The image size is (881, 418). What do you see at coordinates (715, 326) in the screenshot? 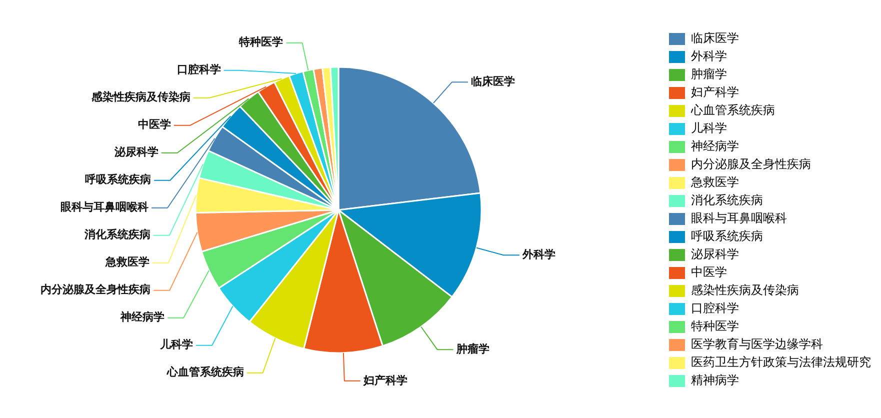
I see `legend-label: 特种医学` at bounding box center [715, 326].